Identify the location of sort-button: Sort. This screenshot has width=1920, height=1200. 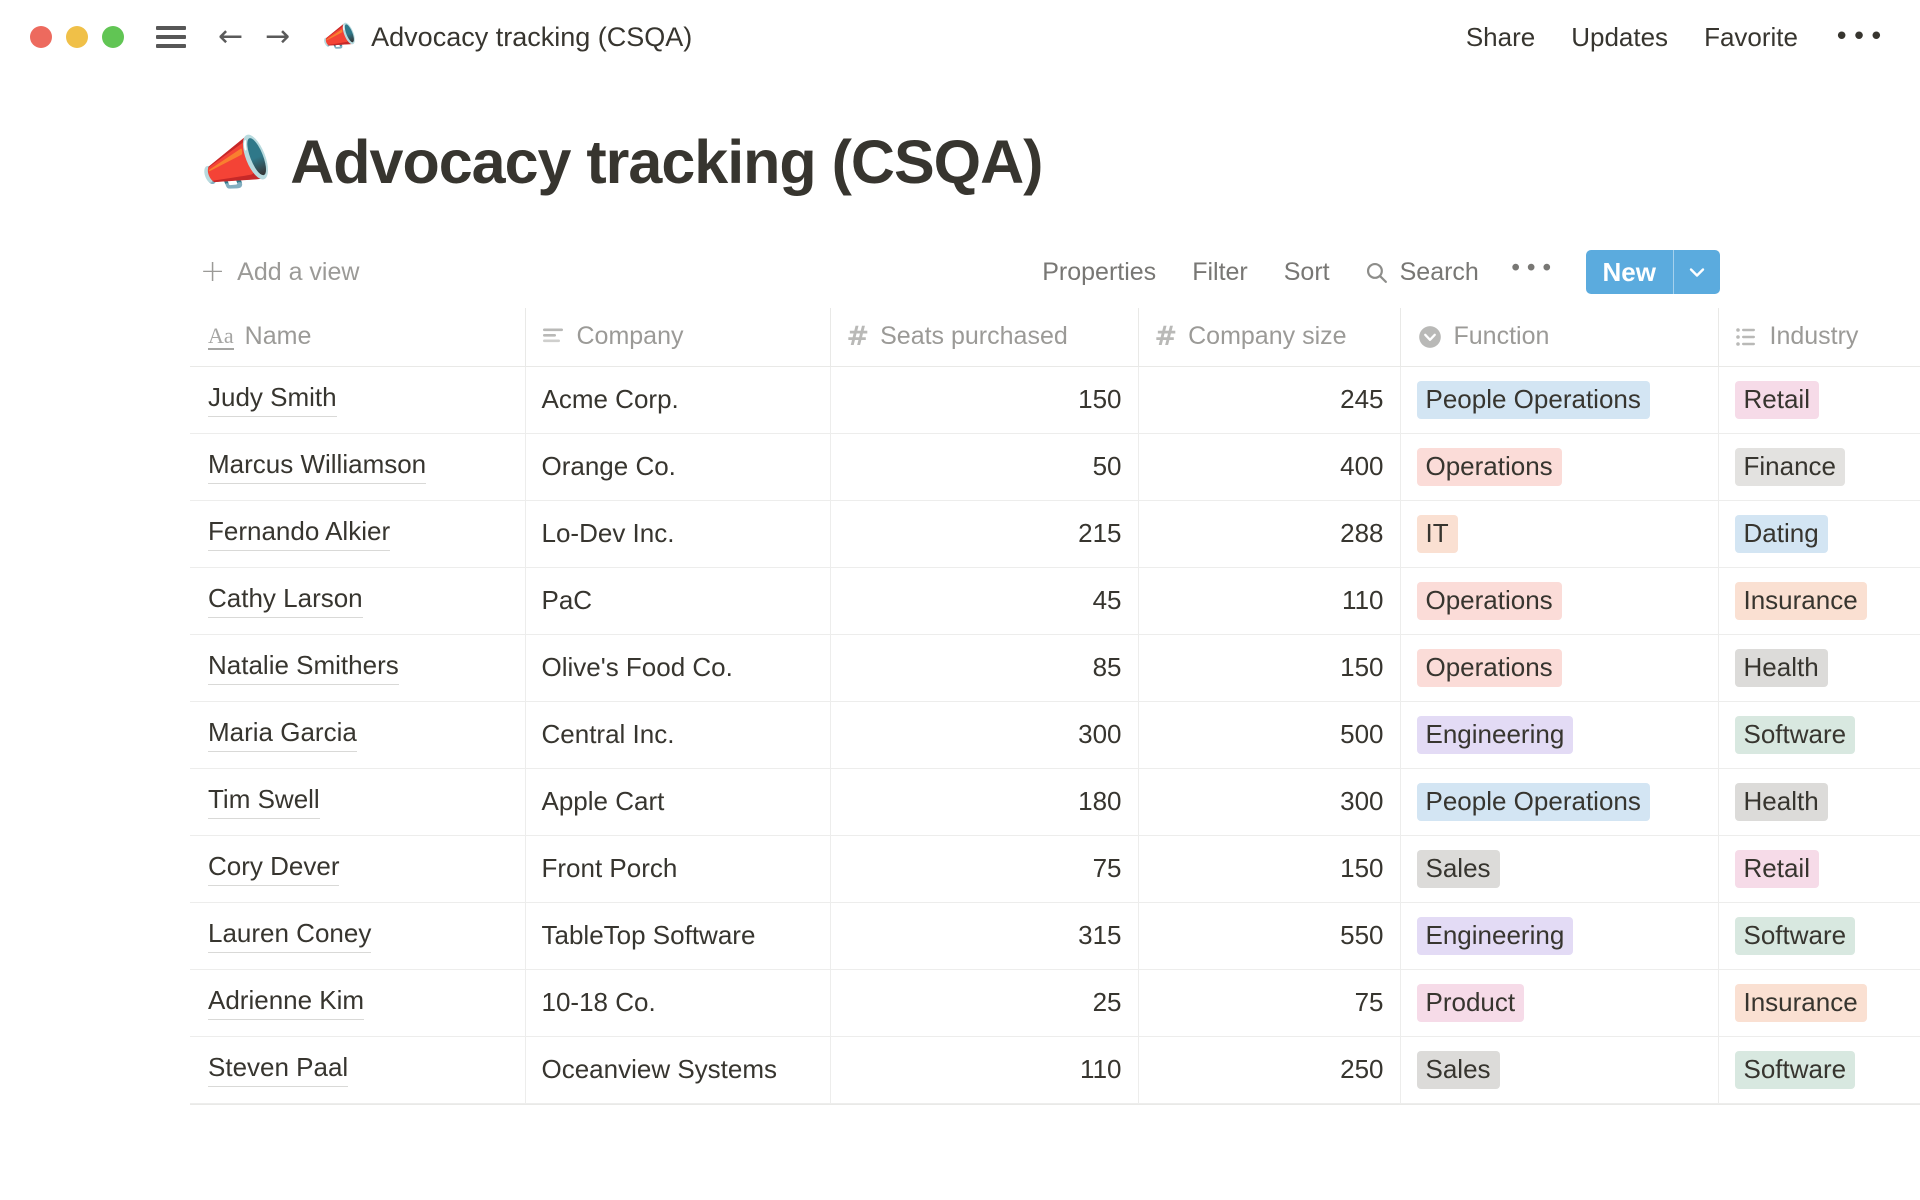
(1306, 271).